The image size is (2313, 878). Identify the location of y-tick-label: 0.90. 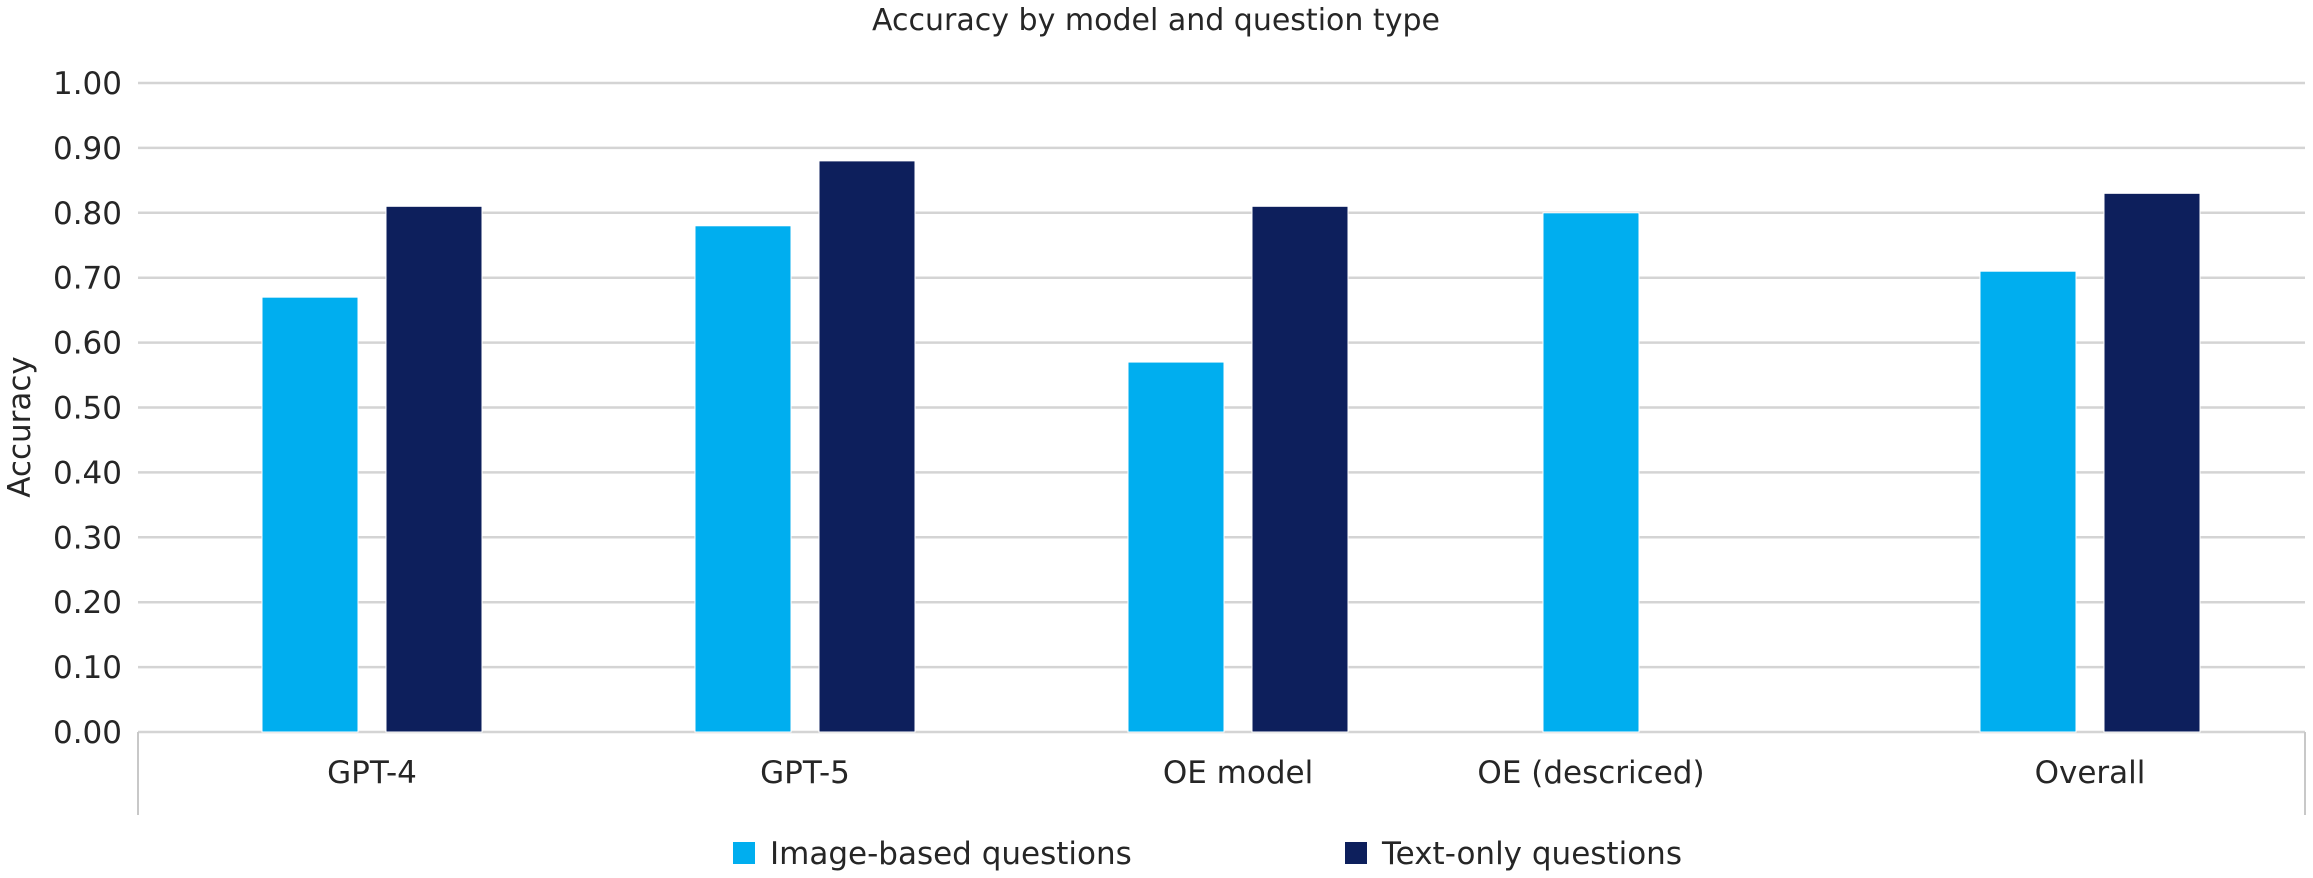
(87, 149).